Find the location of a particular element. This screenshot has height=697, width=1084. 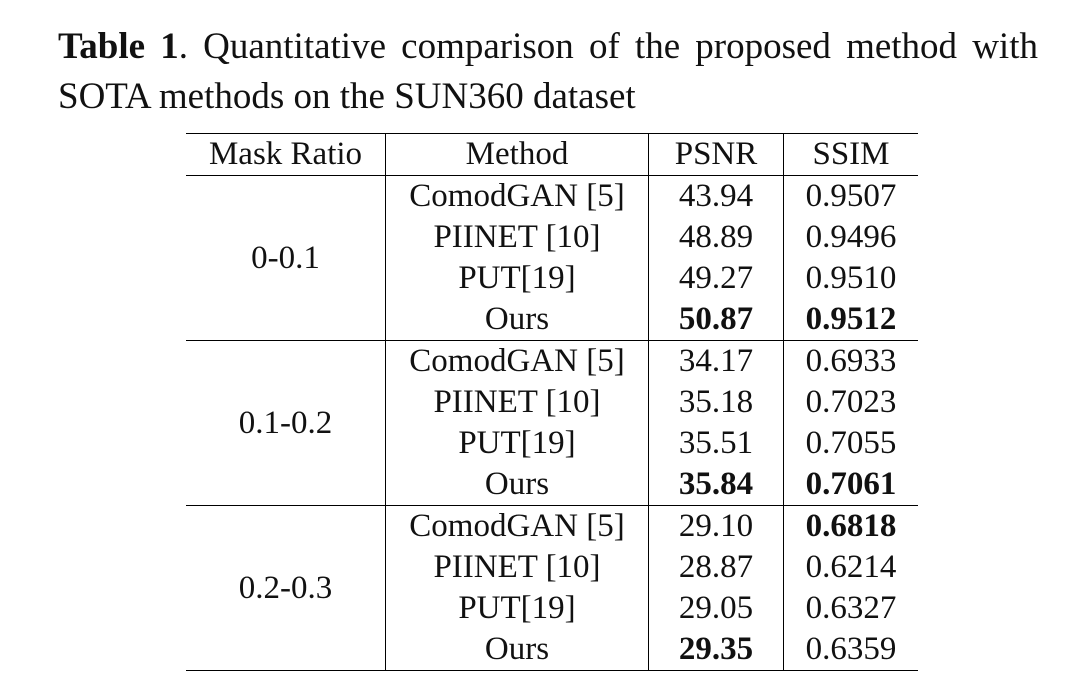

psnr-cell: 28.87 is located at coordinates (716, 567).